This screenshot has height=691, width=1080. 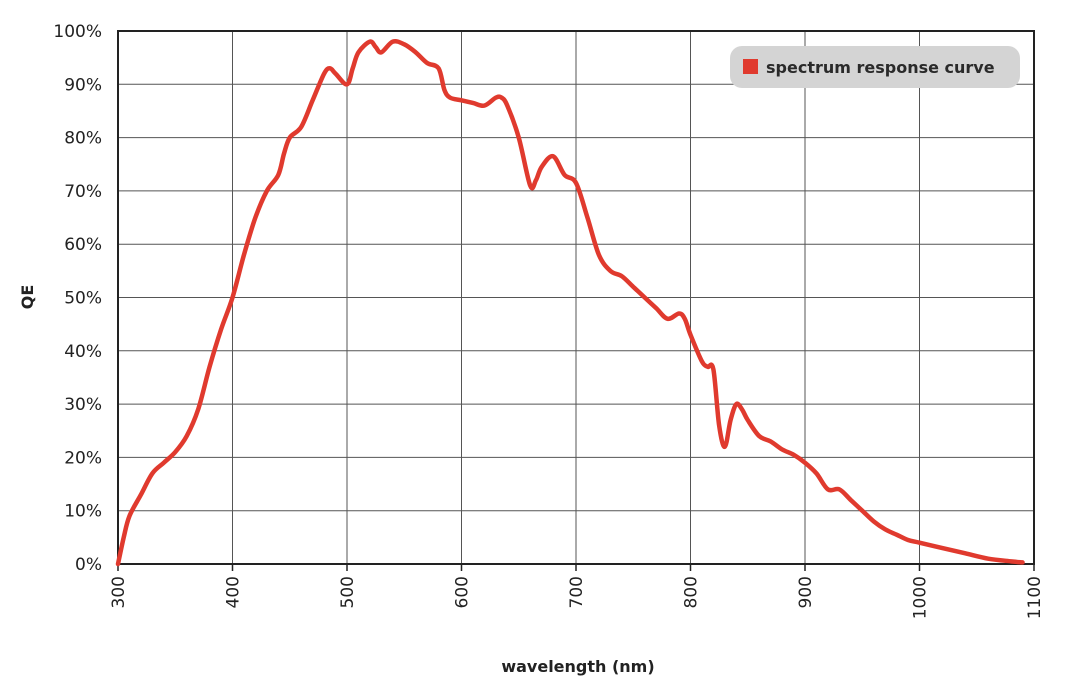 What do you see at coordinates (83, 192) in the screenshot?
I see `y-tick-label: 70%` at bounding box center [83, 192].